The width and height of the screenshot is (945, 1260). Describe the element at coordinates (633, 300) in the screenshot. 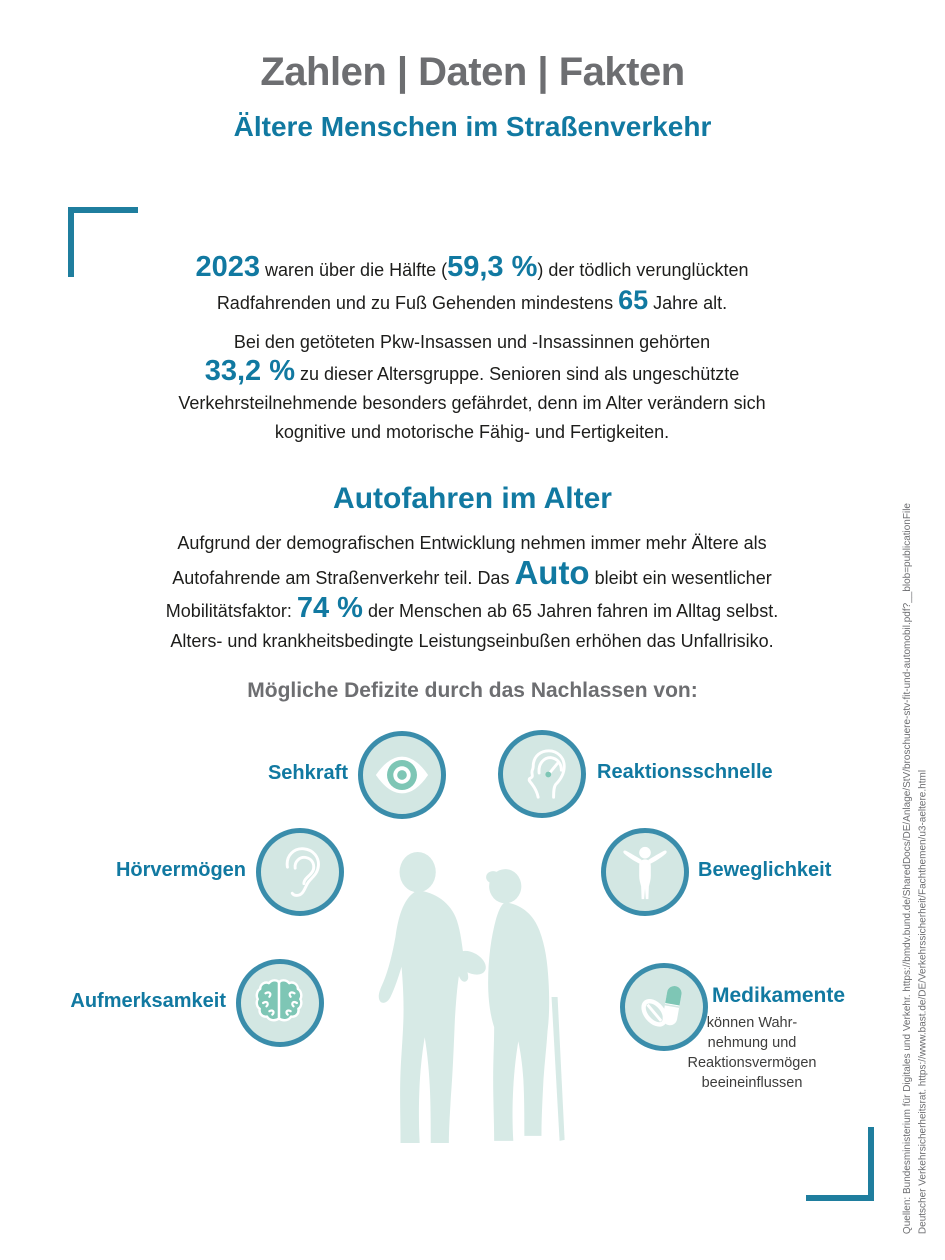

I see `stat-age-threshold: 65` at that location.